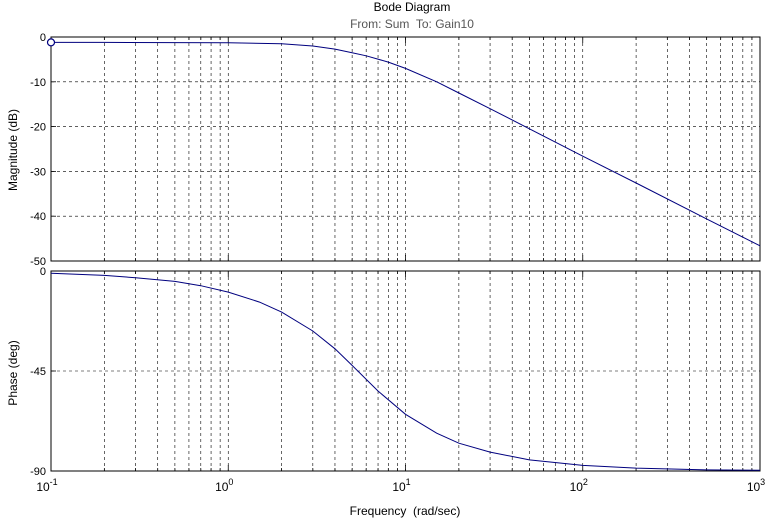  Describe the element at coordinates (38, 172) in the screenshot. I see `y-tick-label: -30` at that location.